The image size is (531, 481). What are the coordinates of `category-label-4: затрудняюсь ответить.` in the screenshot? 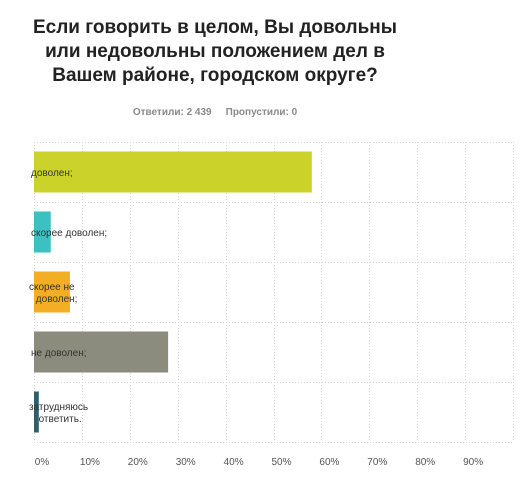 It's located at (58, 413).